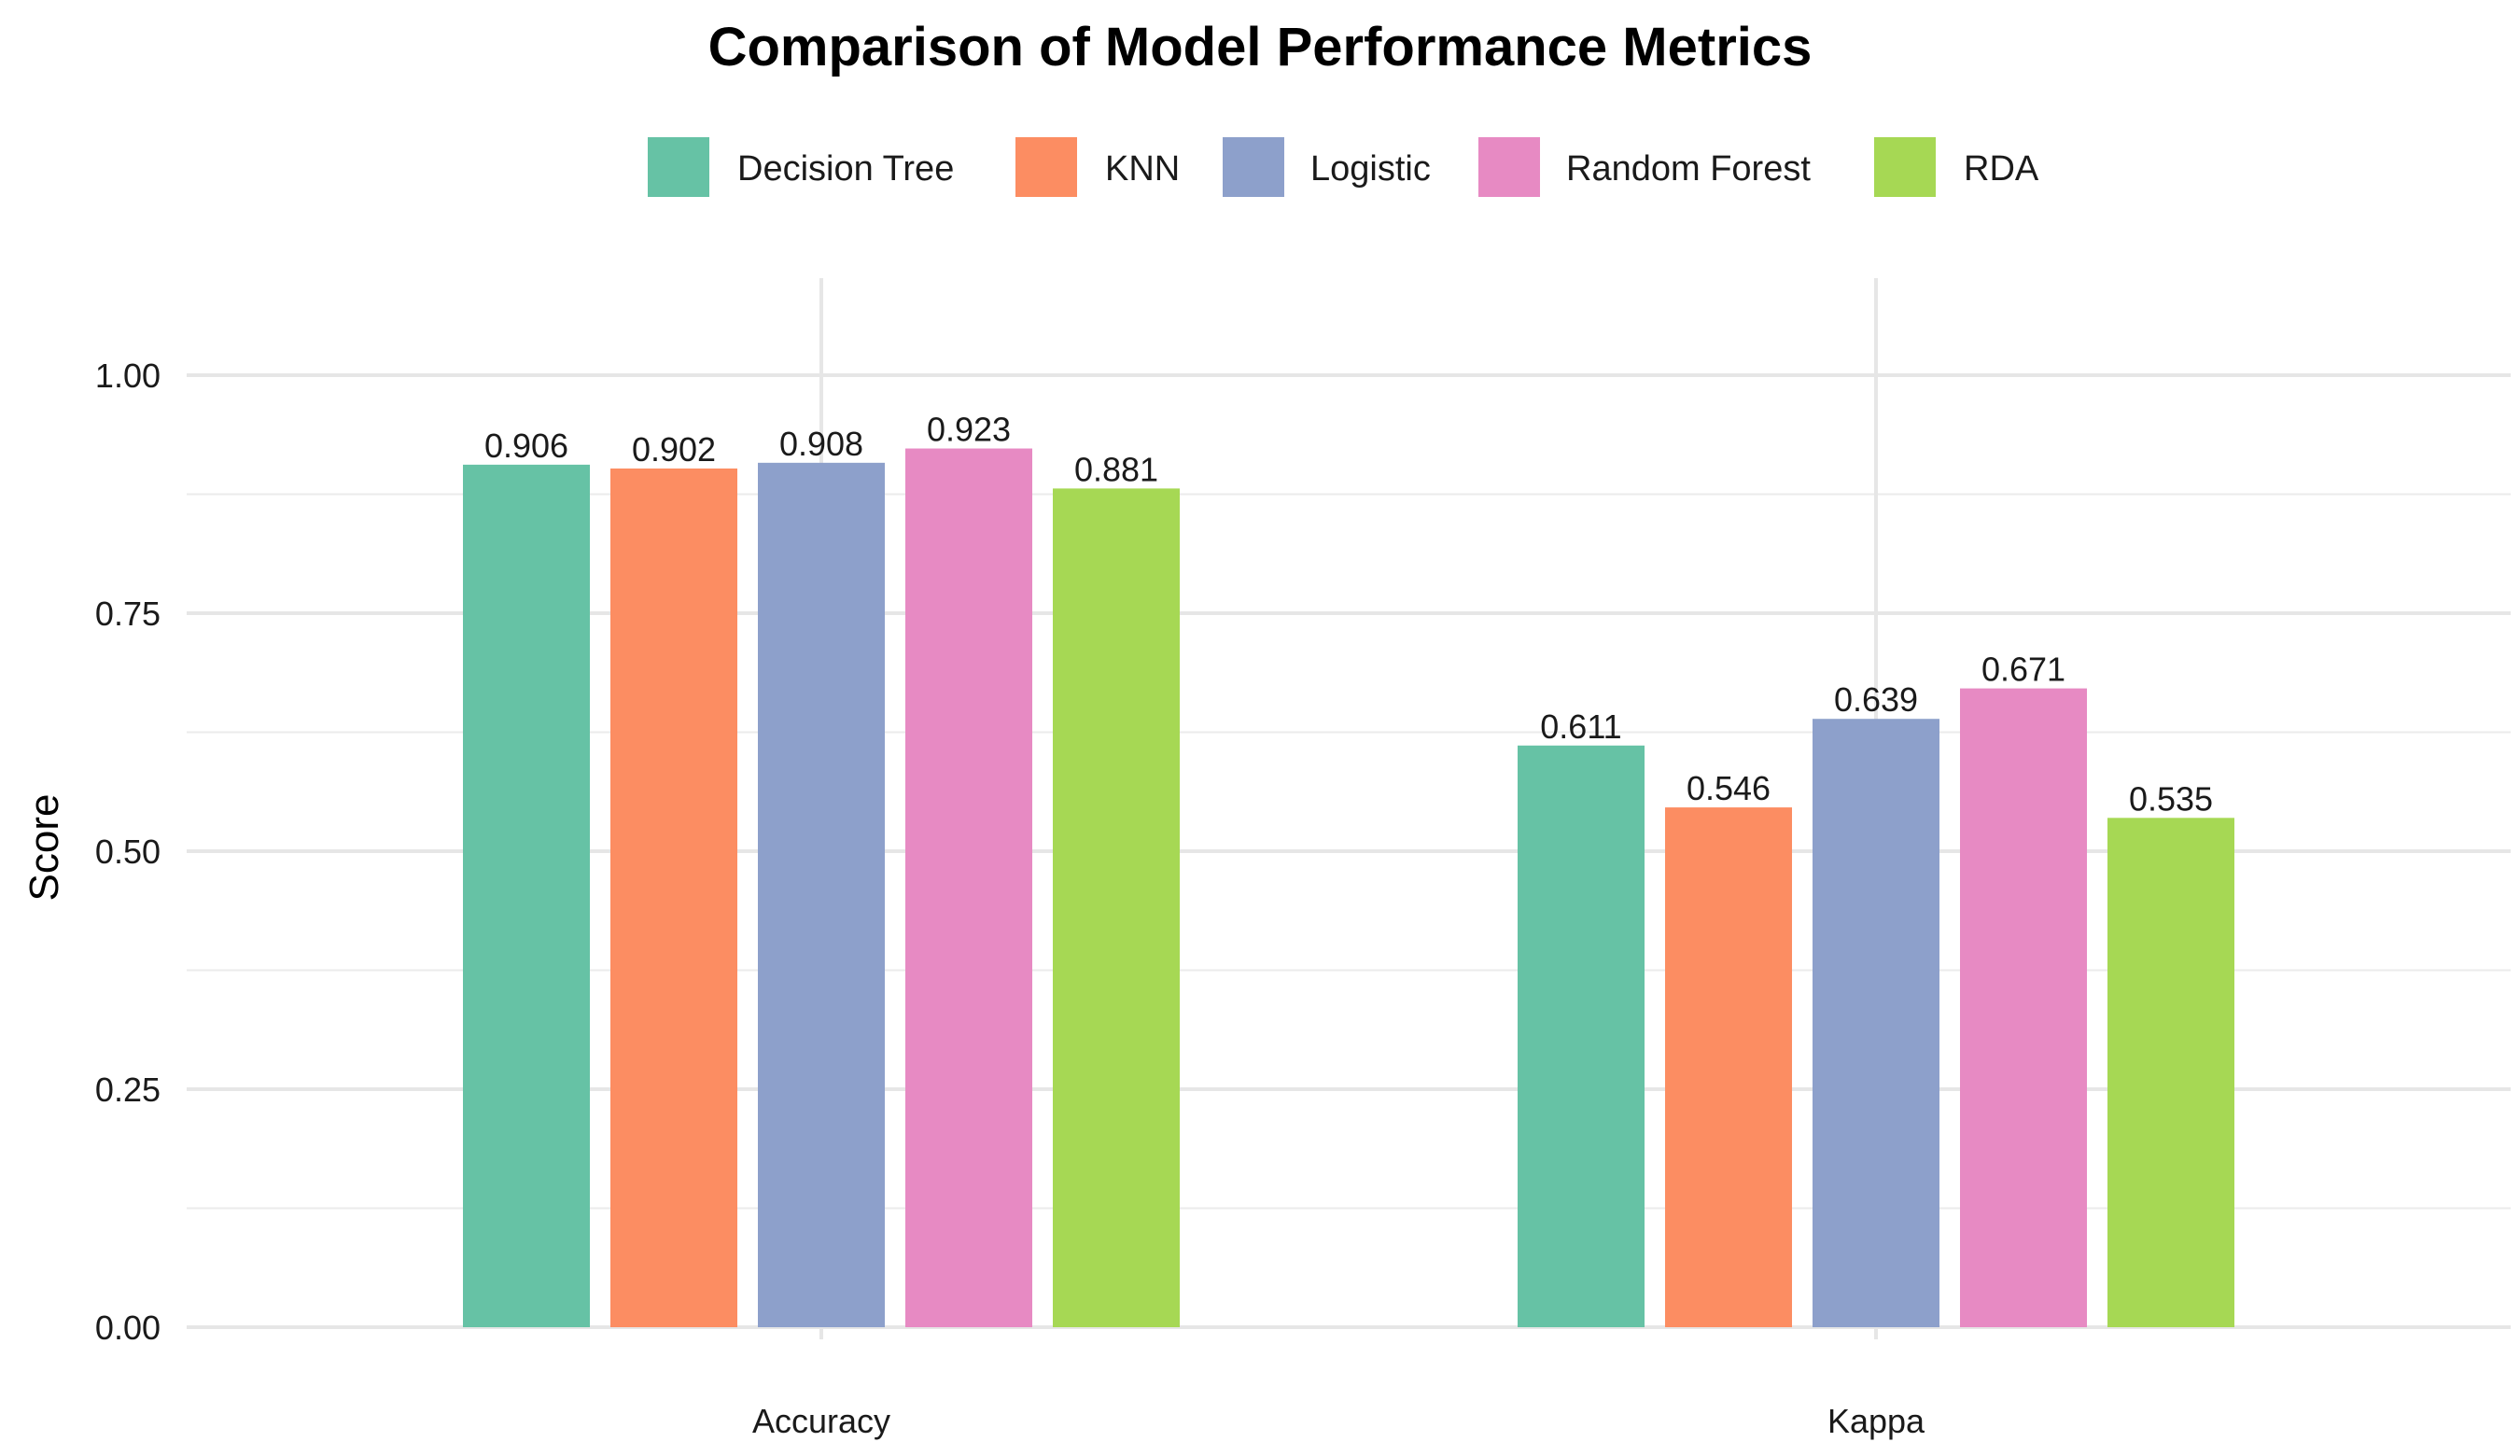  What do you see at coordinates (674, 449) in the screenshot?
I see `data-label: 0.902` at bounding box center [674, 449].